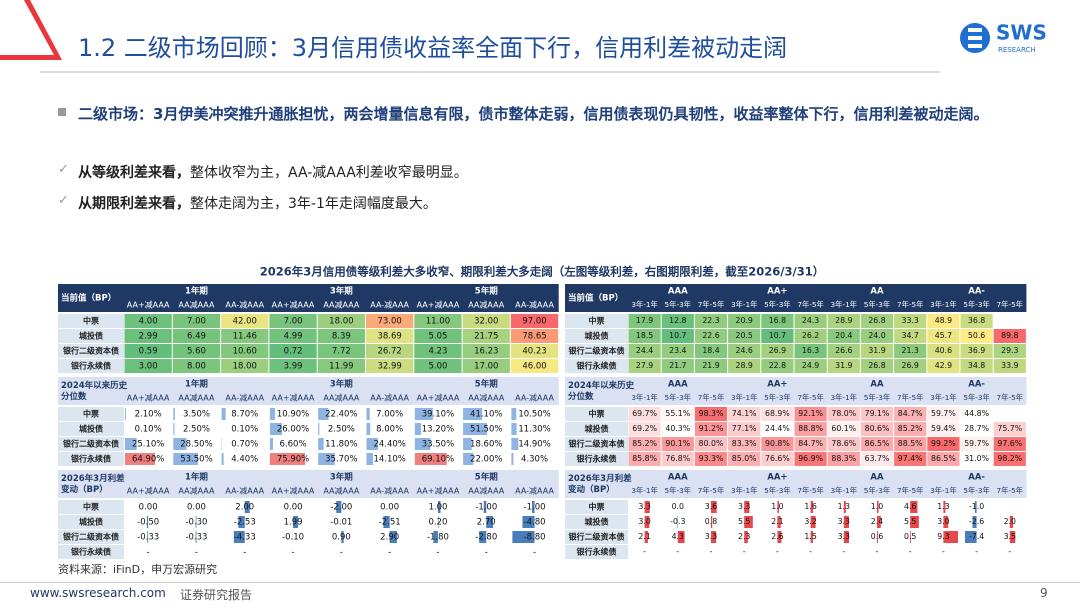  I want to click on cell-value: 53.50%, so click(196, 460).